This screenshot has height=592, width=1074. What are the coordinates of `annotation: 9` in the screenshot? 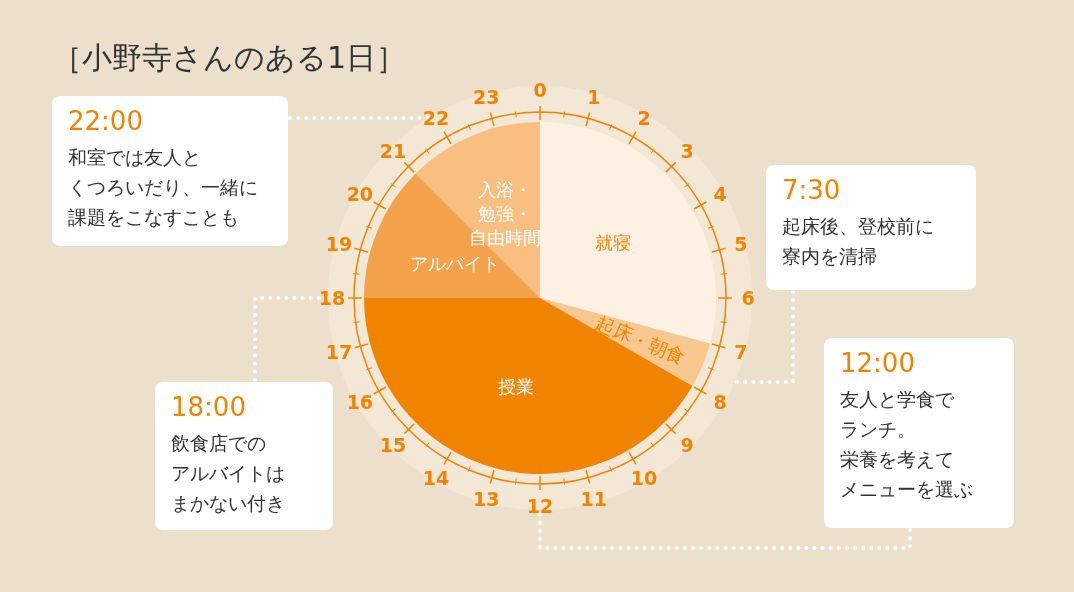 It's located at (687, 445).